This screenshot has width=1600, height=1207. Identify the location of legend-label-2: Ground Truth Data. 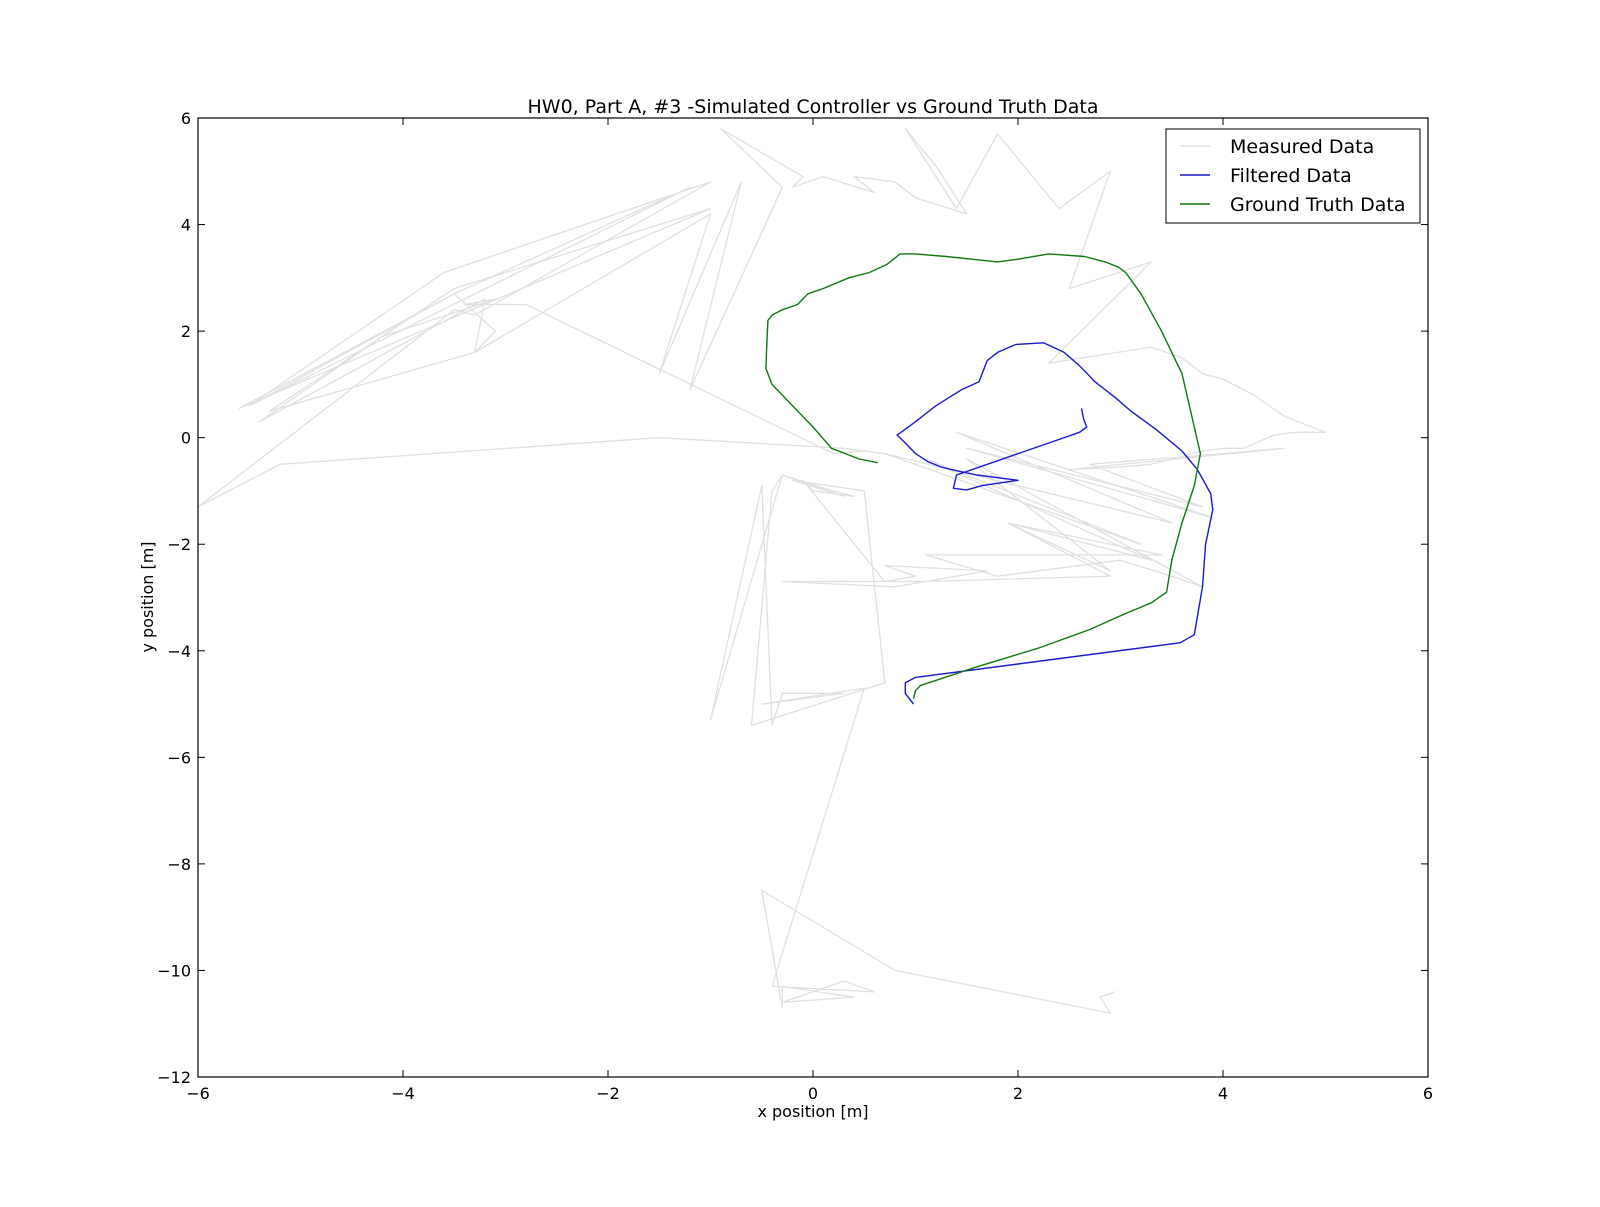
(1318, 205).